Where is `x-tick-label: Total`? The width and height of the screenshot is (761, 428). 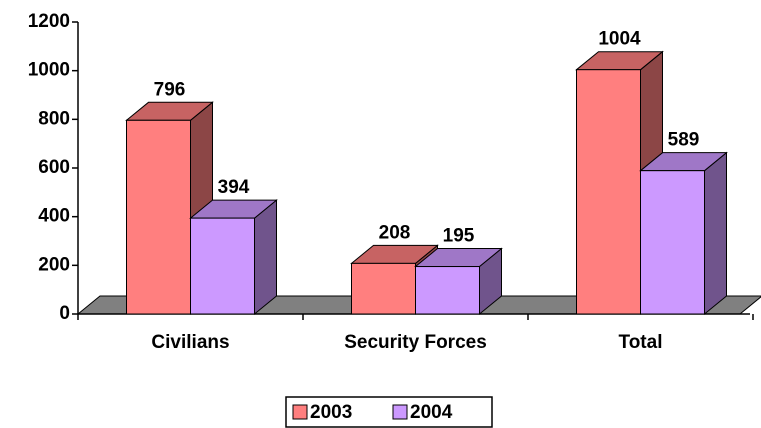 x-tick-label: Total is located at coordinates (641, 342).